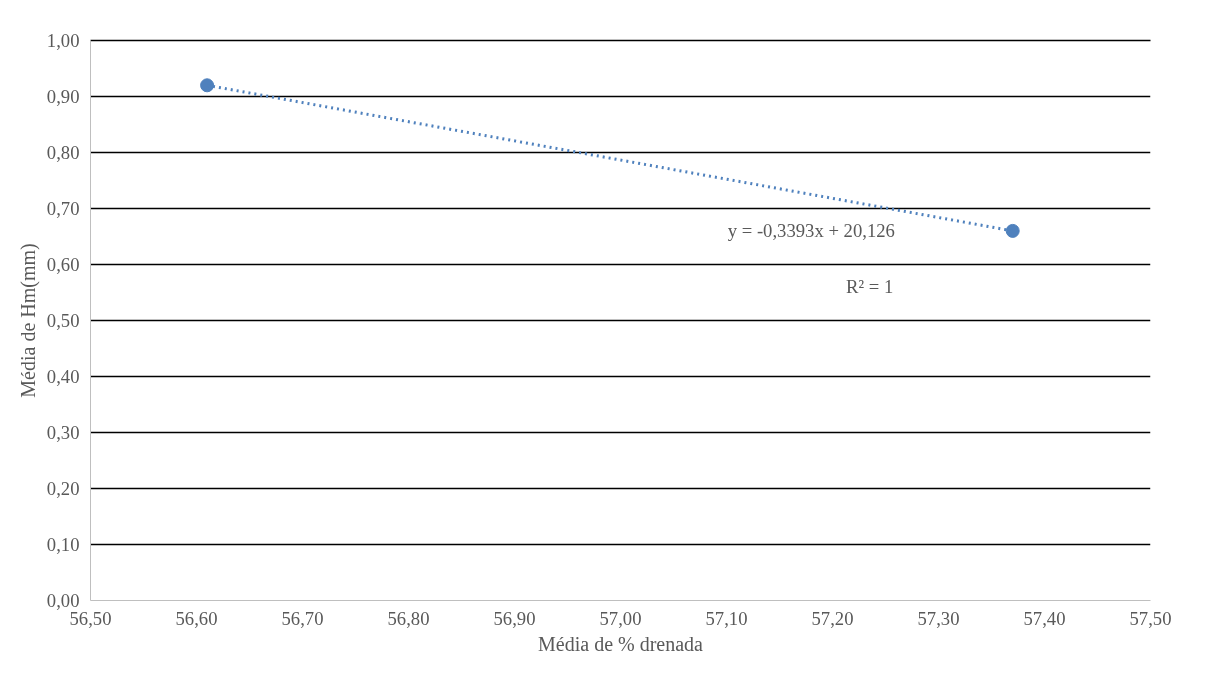 The width and height of the screenshot is (1216, 696). I want to click on annotation: y = -0,3393x + 20,126, so click(811, 231).